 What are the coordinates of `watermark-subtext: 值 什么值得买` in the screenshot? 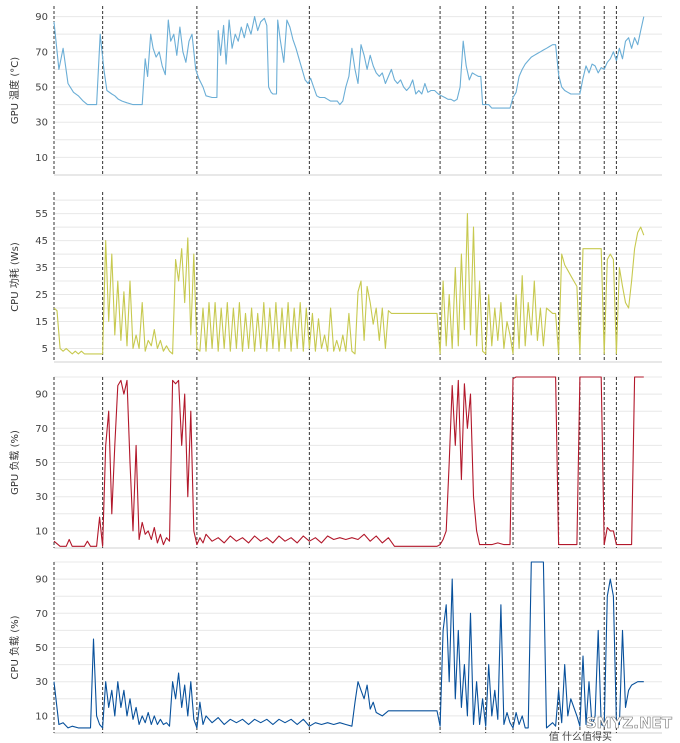 It's located at (580, 736).